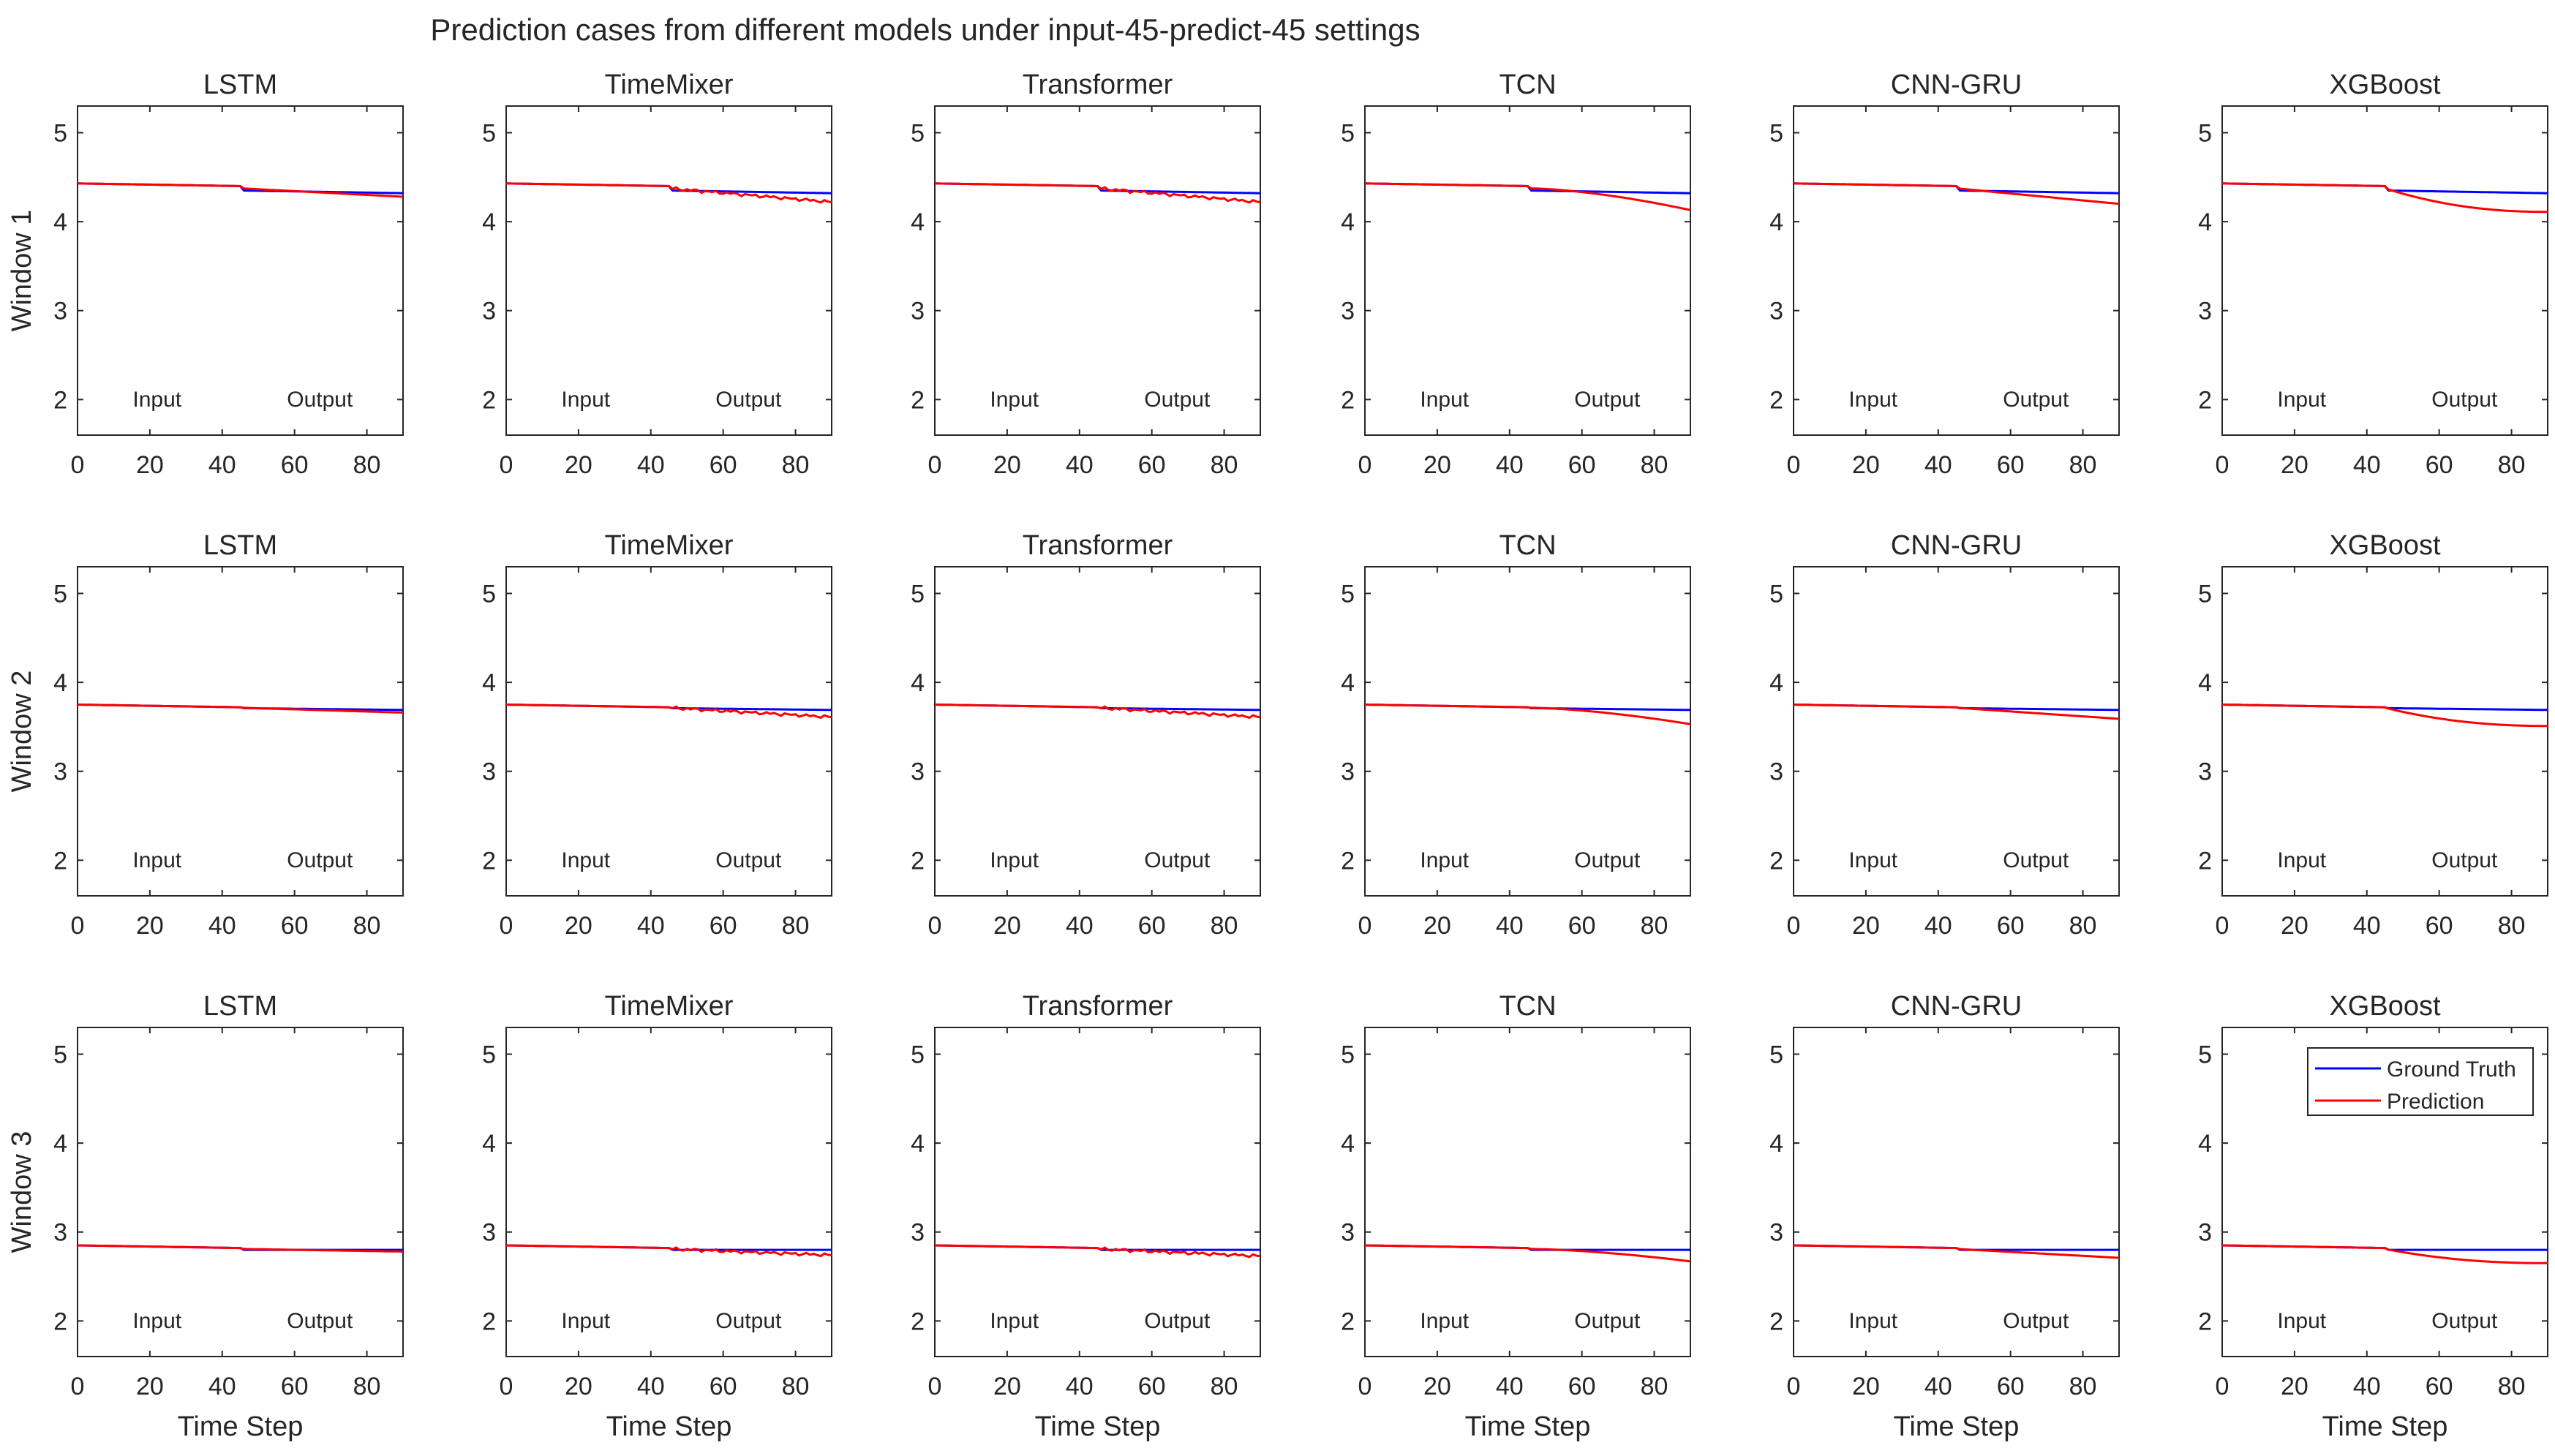 The height and width of the screenshot is (1456, 2555). I want to click on panel-tcn-window-3: TCN 2 3 4 5 0 20 40 60 80 Time Step Input Output, so click(1516, 1216).